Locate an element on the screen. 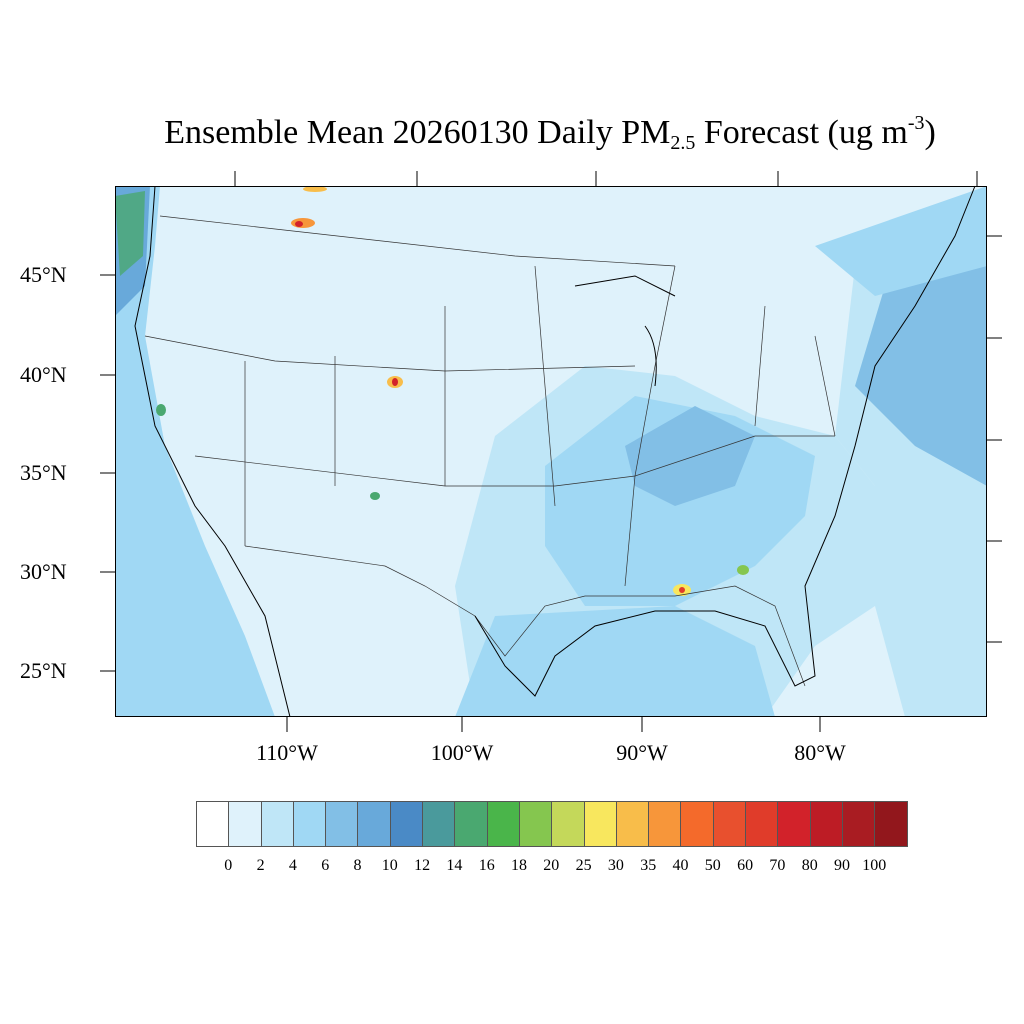  hotspot-montana is located at coordinates (303, 223).